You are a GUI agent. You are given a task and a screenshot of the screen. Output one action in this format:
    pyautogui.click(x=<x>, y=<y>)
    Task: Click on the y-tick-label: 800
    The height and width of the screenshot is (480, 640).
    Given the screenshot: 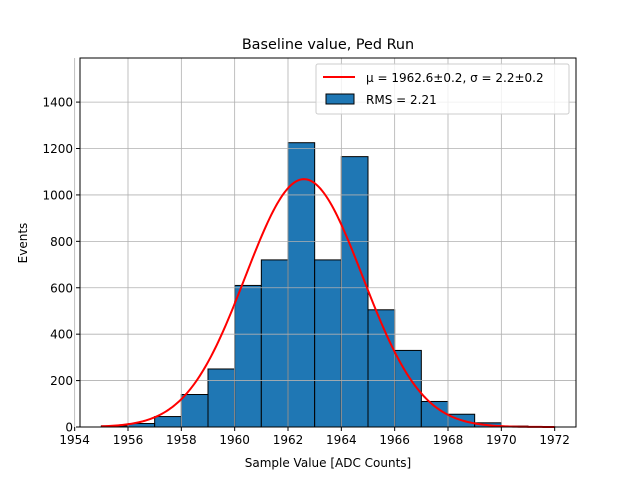 What is the action you would take?
    pyautogui.click(x=61, y=242)
    